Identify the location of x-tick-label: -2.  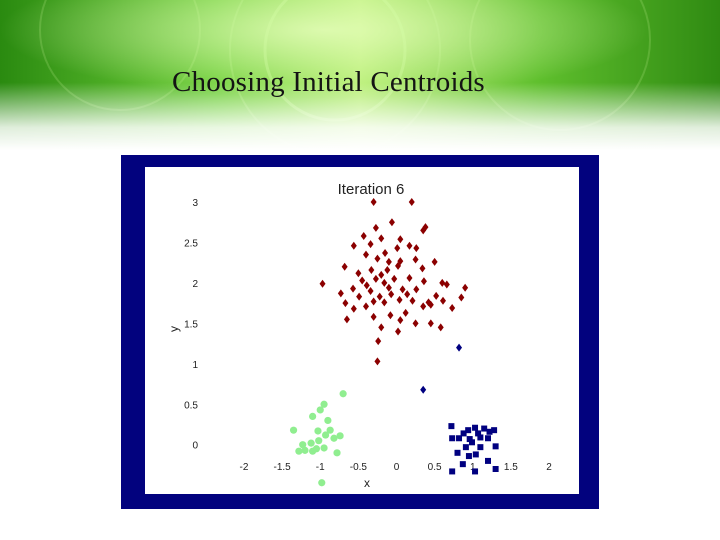
(244, 467).